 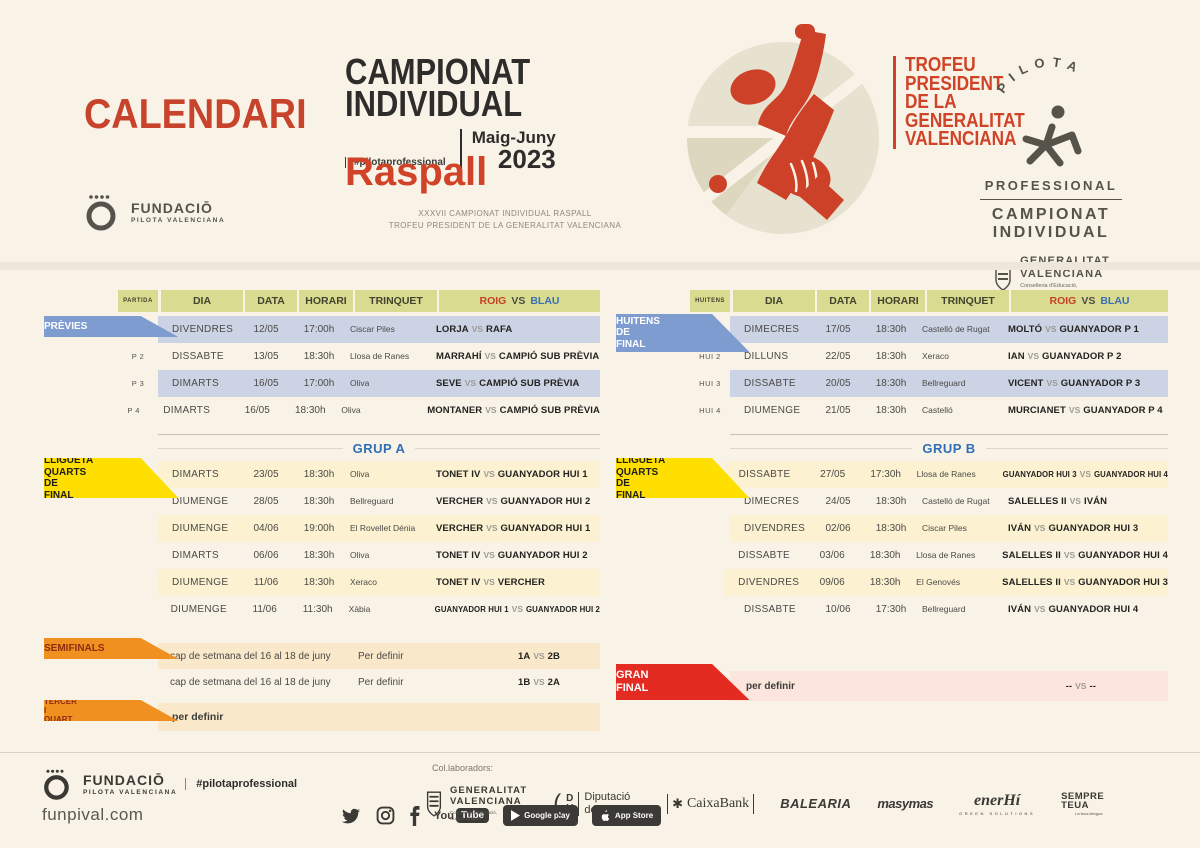 I want to click on play-triangle-icon, so click(x=516, y=815).